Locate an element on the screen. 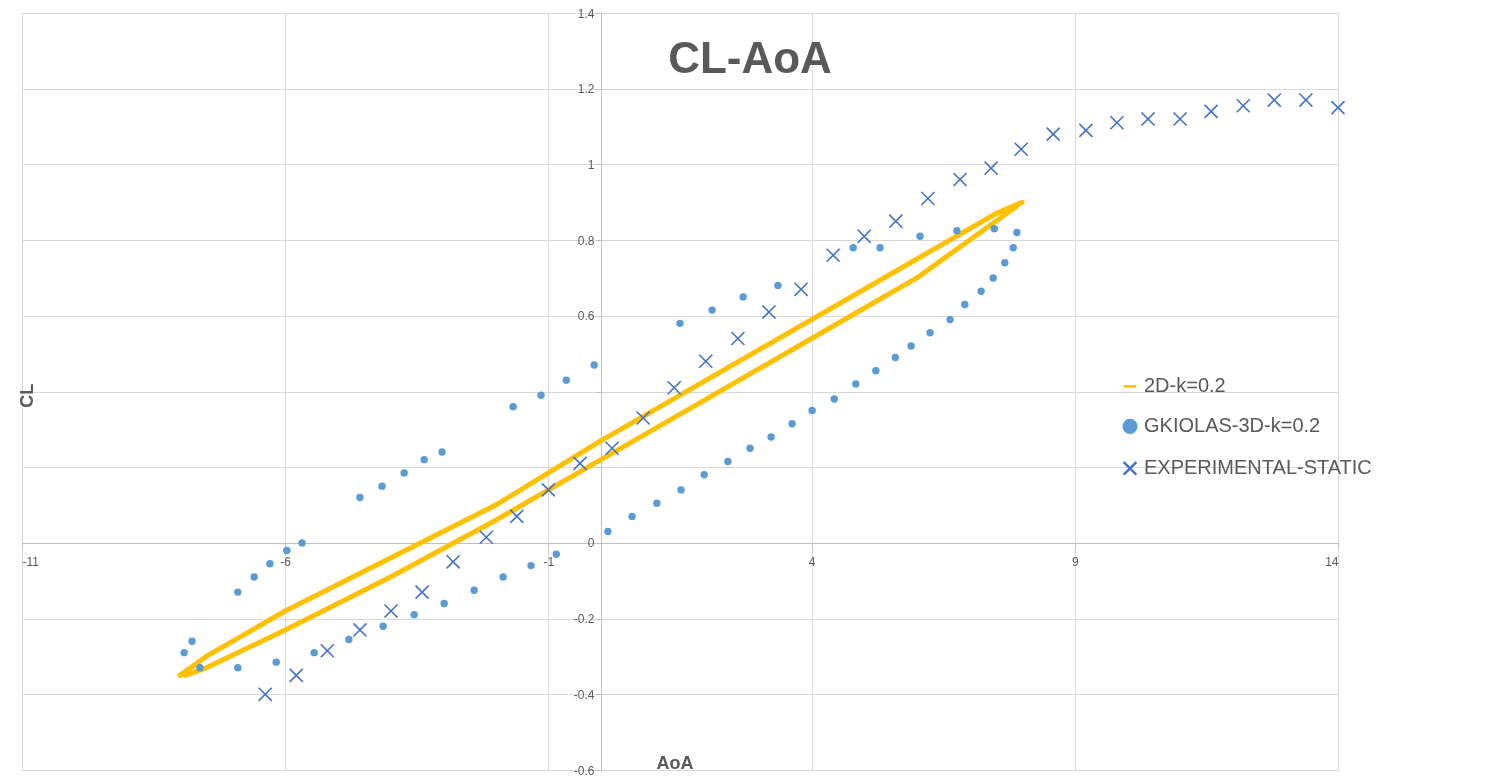 The width and height of the screenshot is (1498, 780). y-tick-label: 1 is located at coordinates (591, 164).